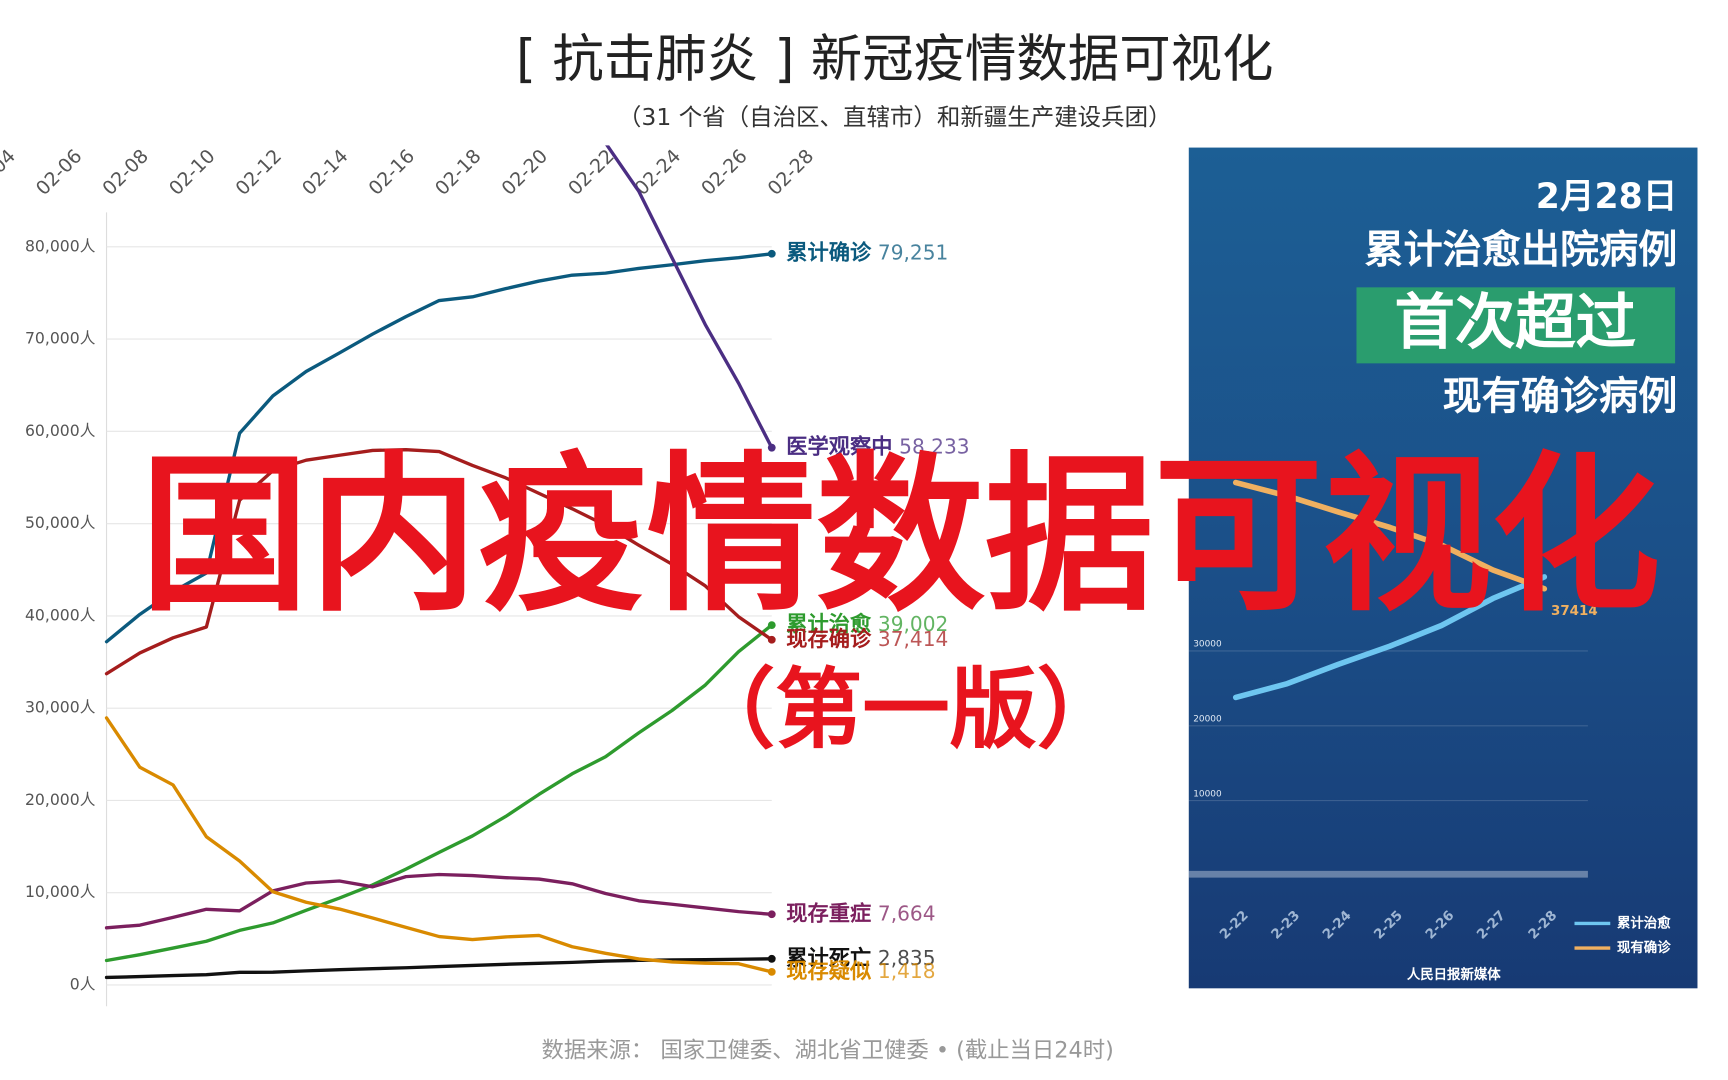  What do you see at coordinates (1207, 794) in the screenshot?
I see `y-tick-label: 10000` at bounding box center [1207, 794].